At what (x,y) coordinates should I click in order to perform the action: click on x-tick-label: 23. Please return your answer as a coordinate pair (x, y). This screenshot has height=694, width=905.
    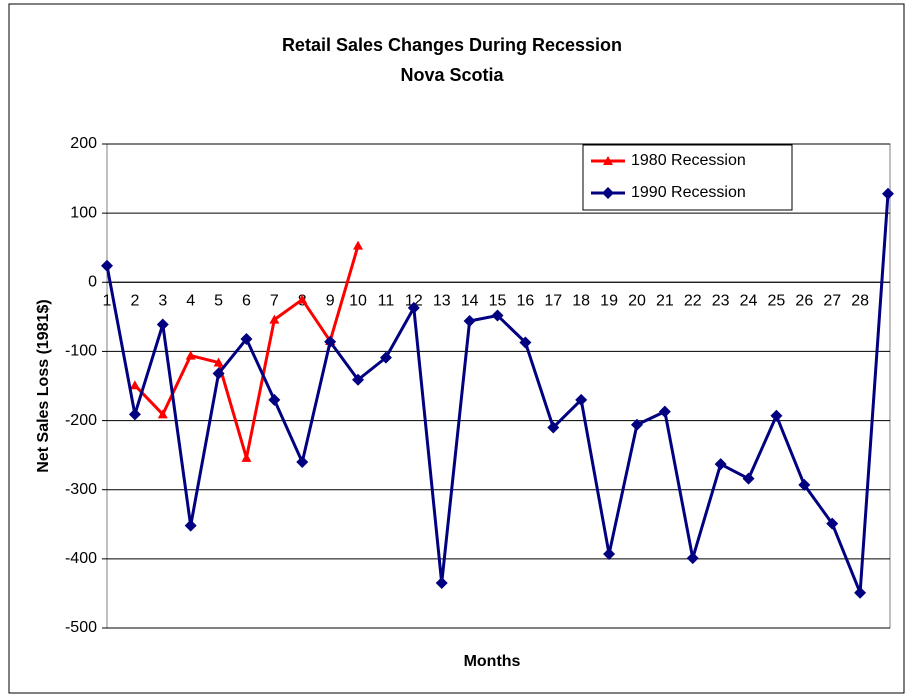
    Looking at the image, I should click on (721, 301).